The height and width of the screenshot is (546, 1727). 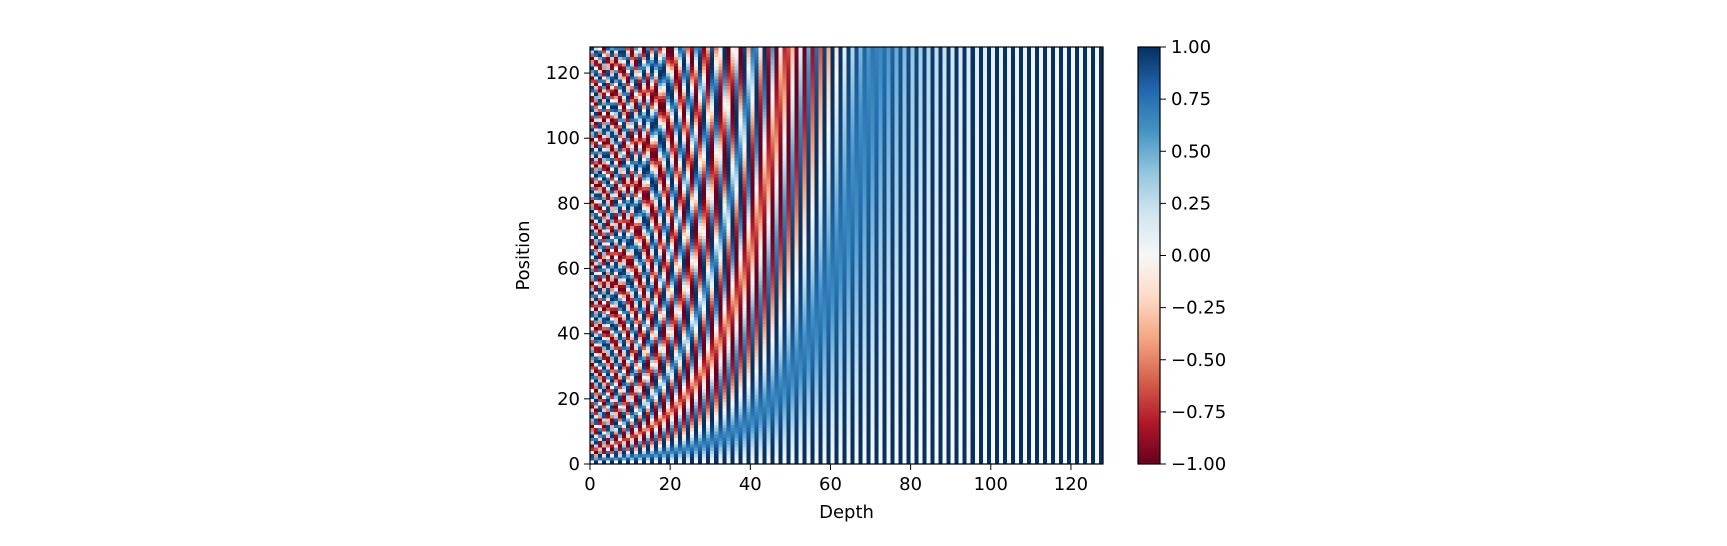 I want to click on y-tick-label: 60, so click(x=568, y=269).